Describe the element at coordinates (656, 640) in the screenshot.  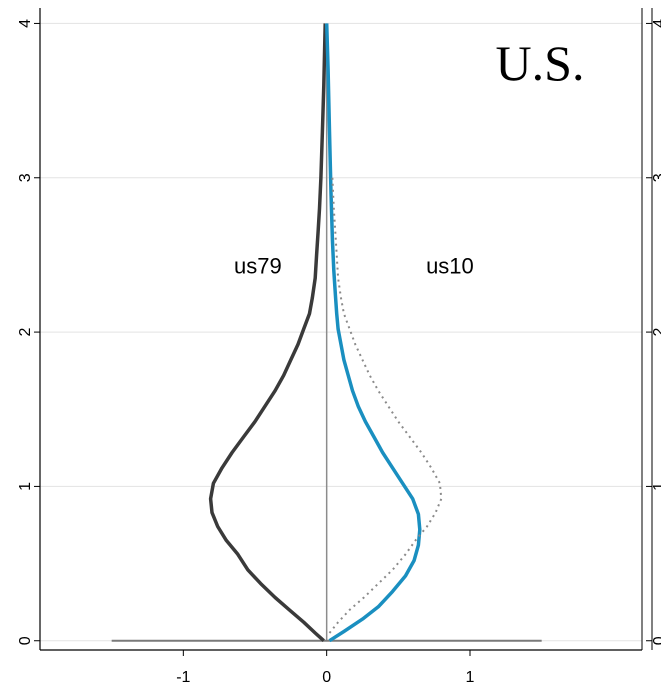
I see `right-panel-tick-label: 0` at that location.